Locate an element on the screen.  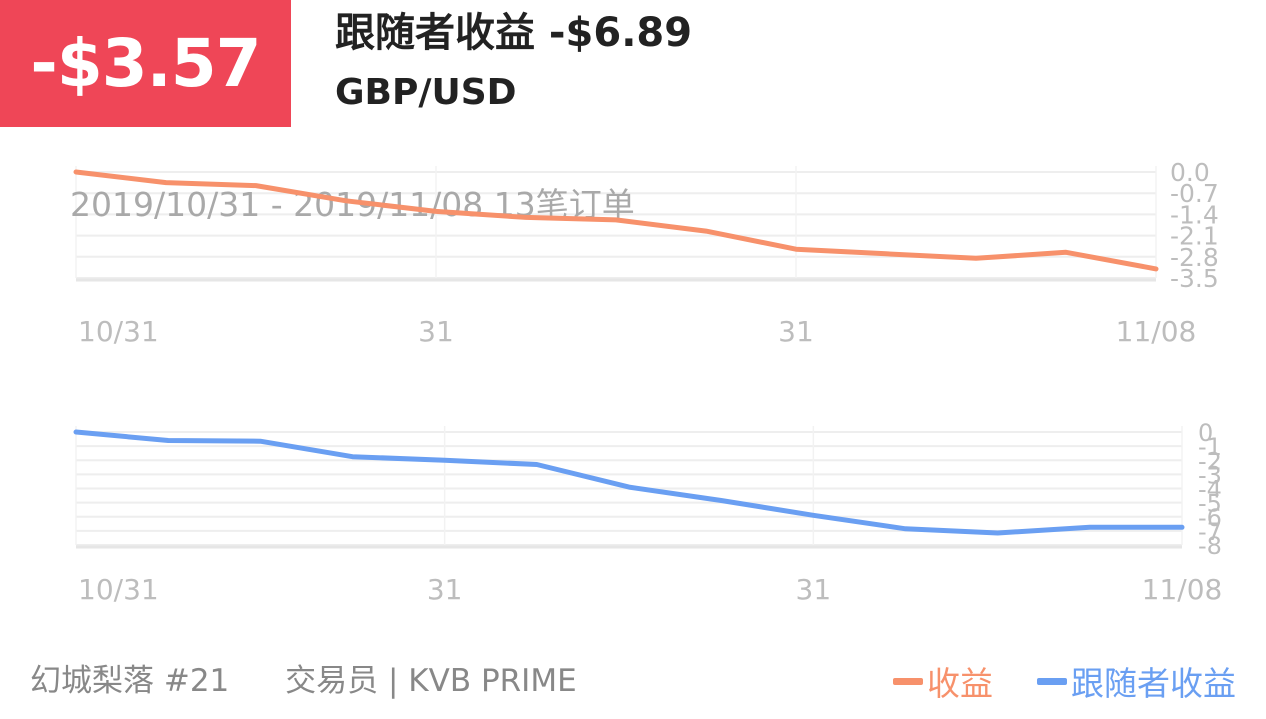
follower-chart-y-tick-label: -3 is located at coordinates (1210, 475).